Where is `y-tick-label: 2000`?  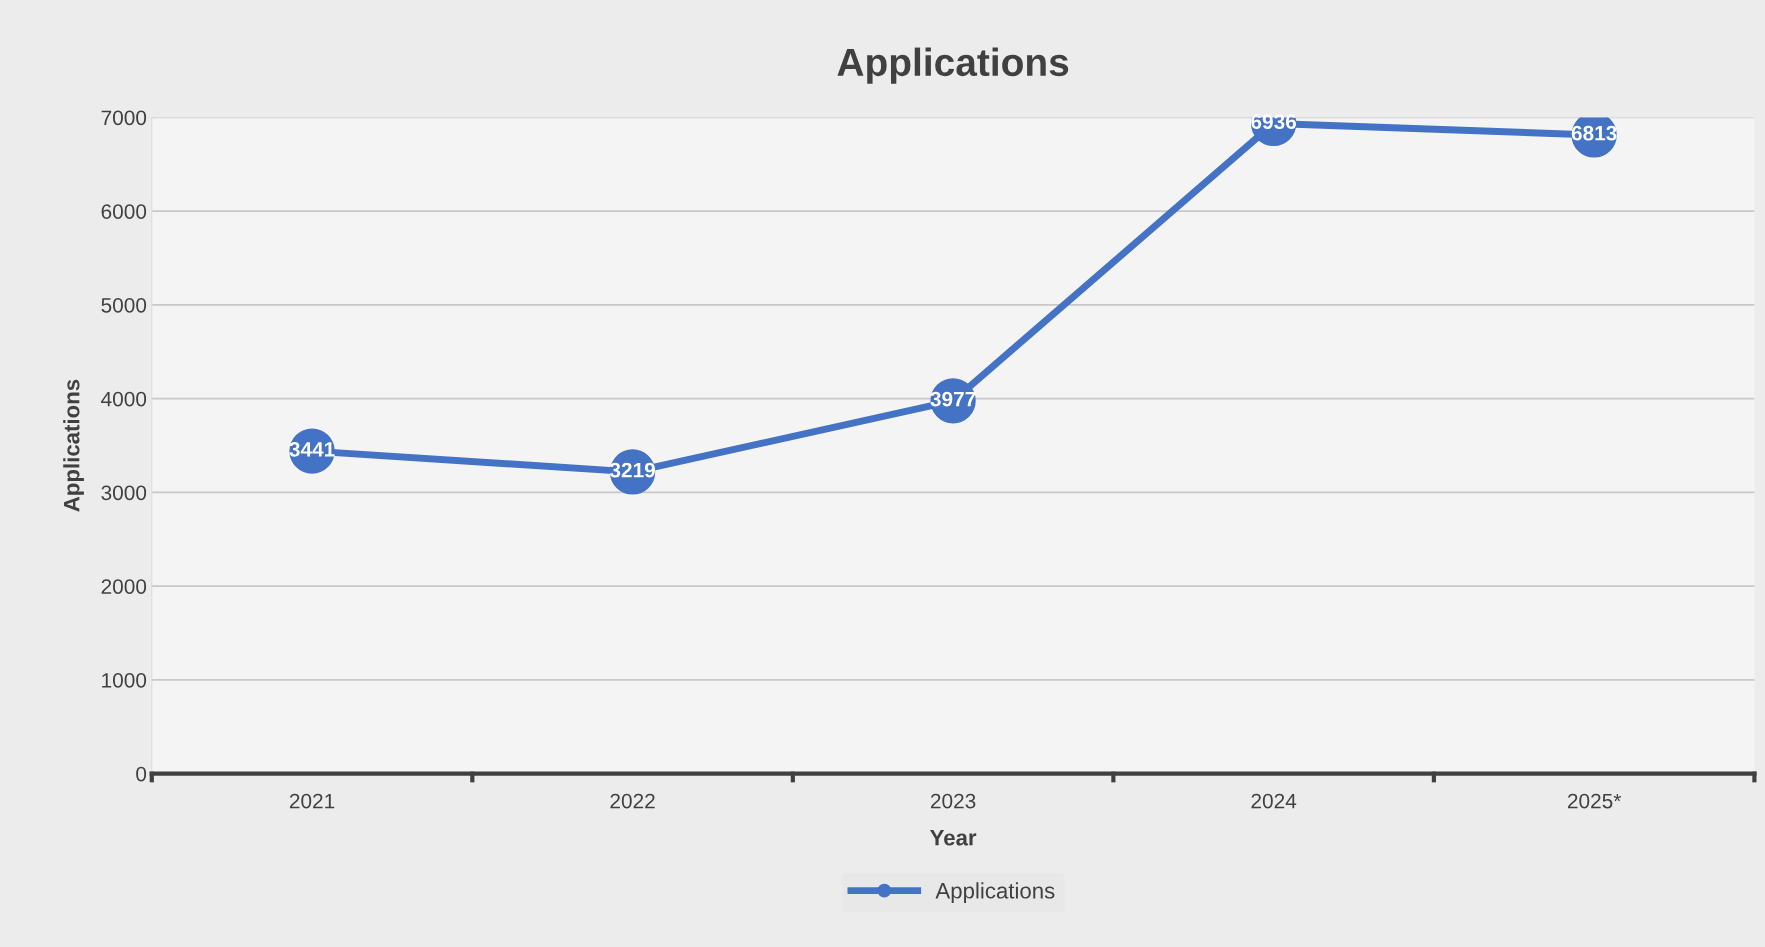 y-tick-label: 2000 is located at coordinates (124, 586).